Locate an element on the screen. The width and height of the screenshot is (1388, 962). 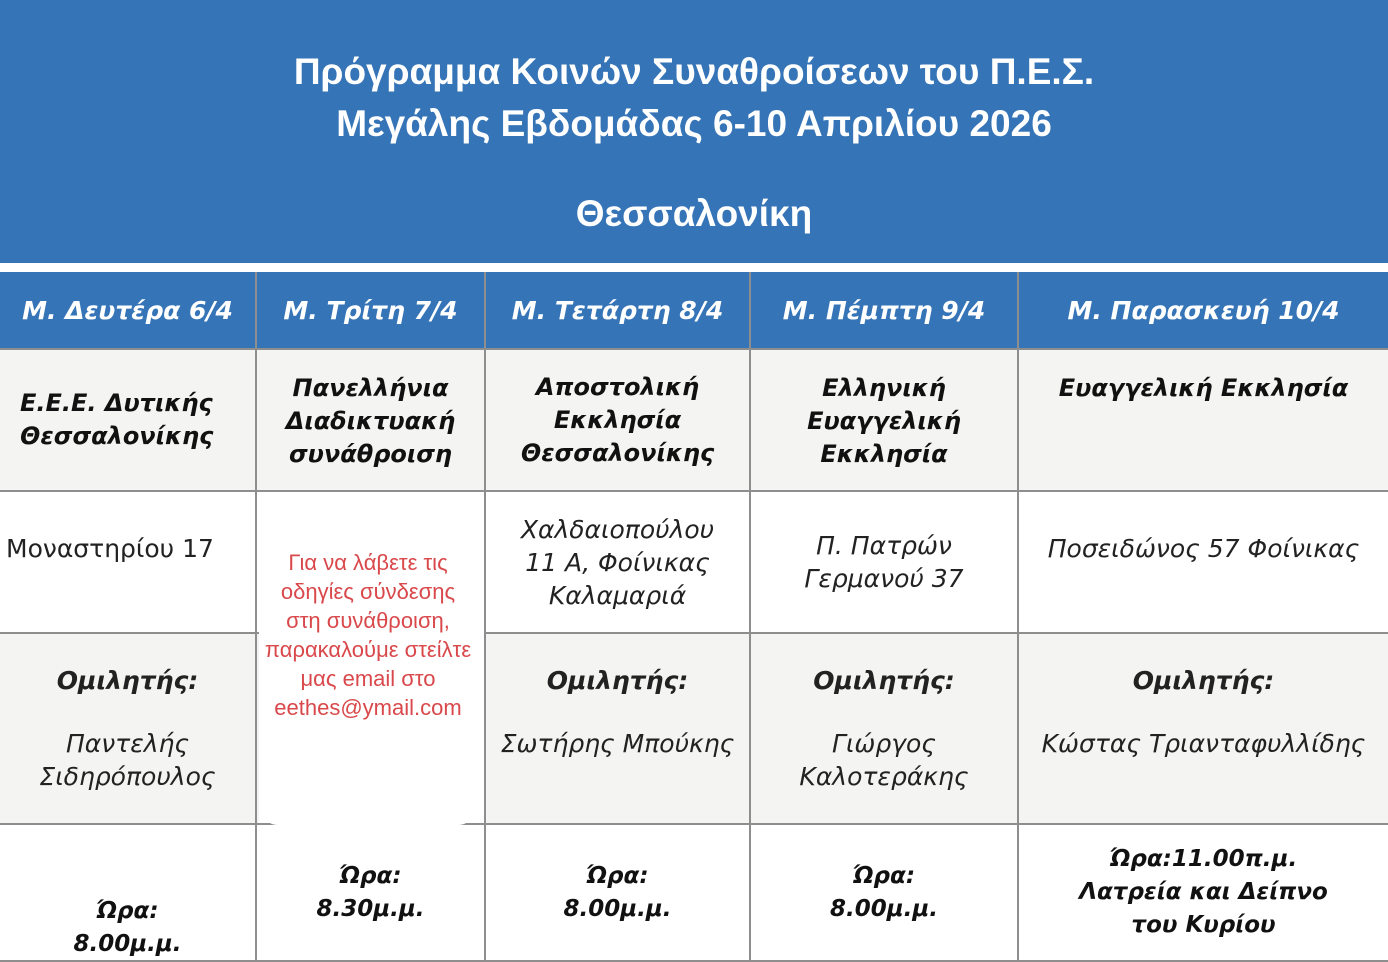
day-header-label: Μ. Παρασκευή 10/4 is located at coordinates (1203, 310).